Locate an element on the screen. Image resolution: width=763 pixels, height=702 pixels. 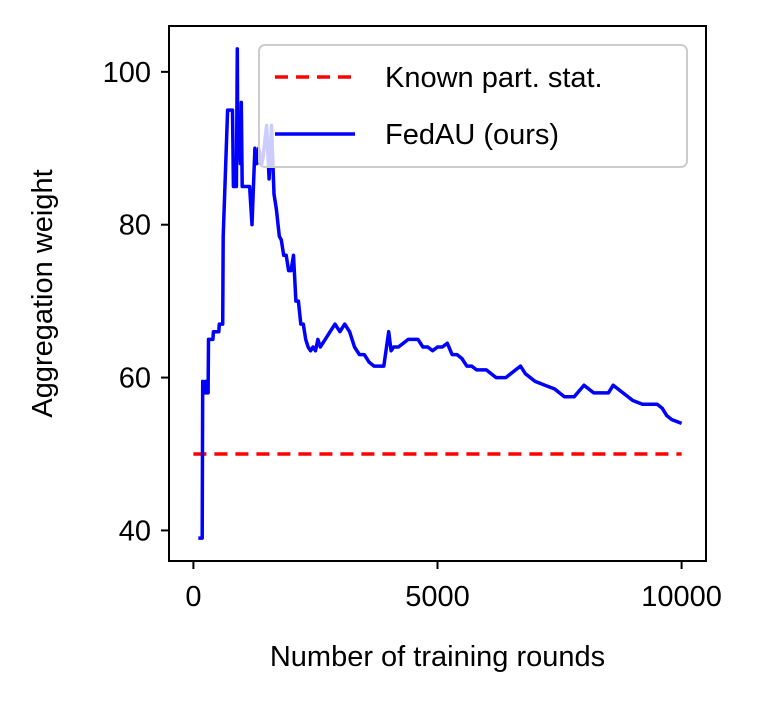
legend-label-known-part-stat: Known part. stat. is located at coordinates (494, 78).